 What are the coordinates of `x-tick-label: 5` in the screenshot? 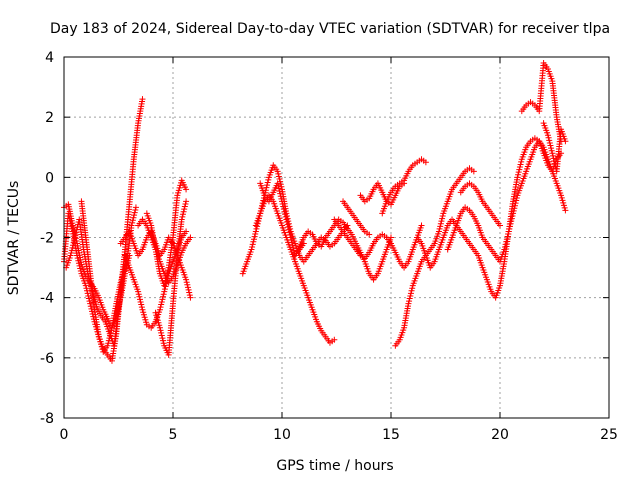 It's located at (173, 435).